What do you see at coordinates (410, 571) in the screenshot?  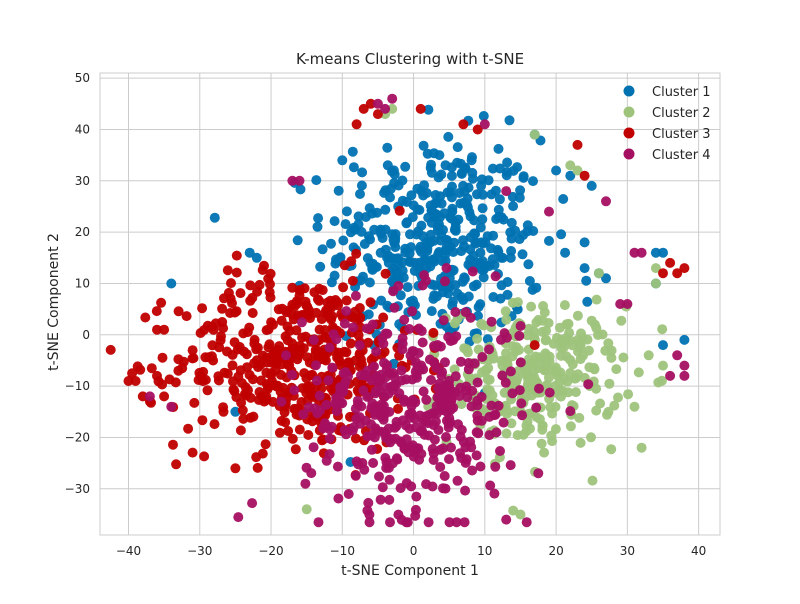 I see `x-axis-label: t-SNE Component 1` at bounding box center [410, 571].